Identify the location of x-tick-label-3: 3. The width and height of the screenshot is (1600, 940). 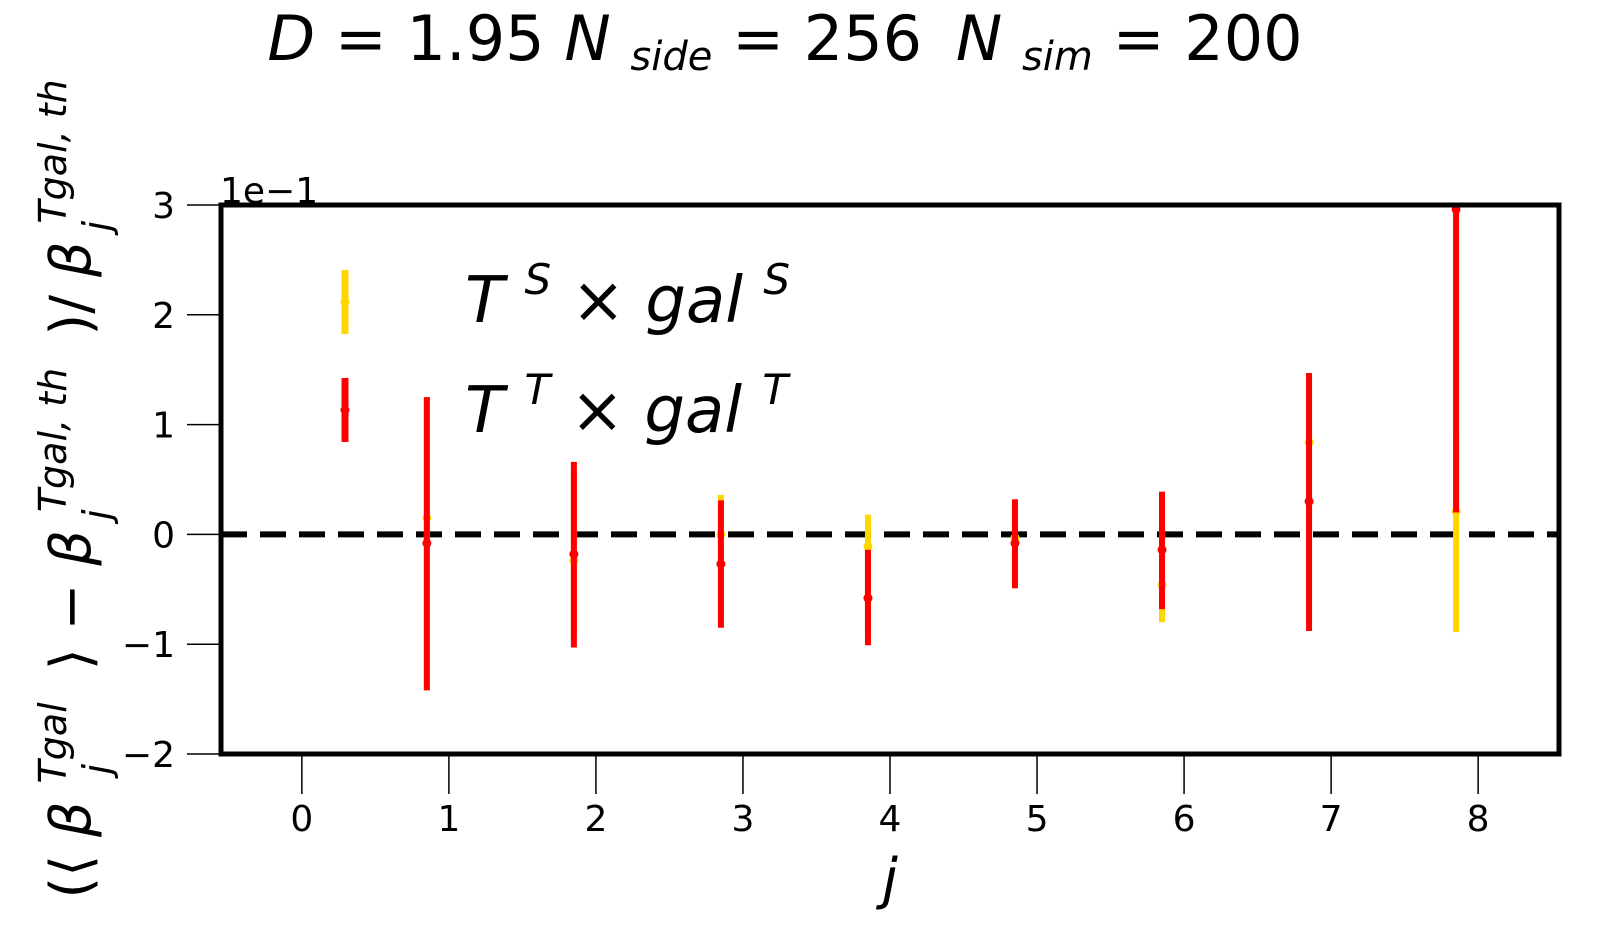
(743, 819).